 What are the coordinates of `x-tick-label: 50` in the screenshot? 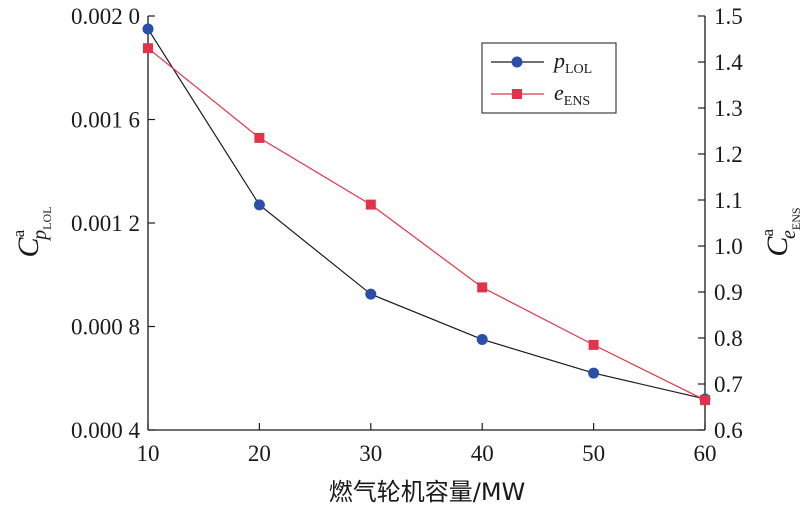 It's located at (593, 453).